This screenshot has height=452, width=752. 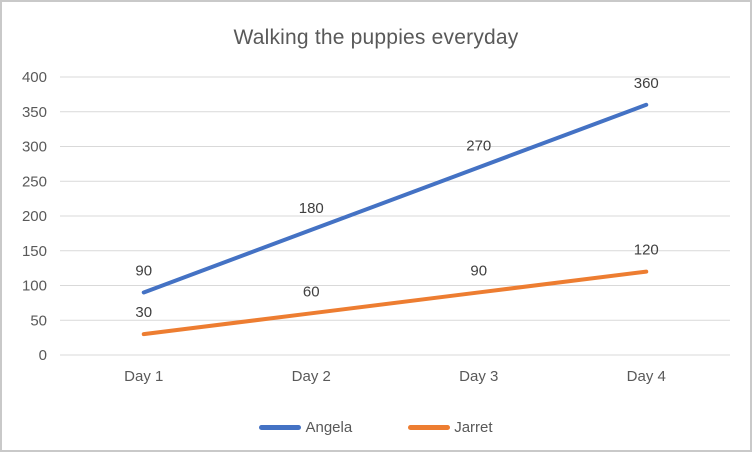 What do you see at coordinates (478, 145) in the screenshot?
I see `data-label: 270` at bounding box center [478, 145].